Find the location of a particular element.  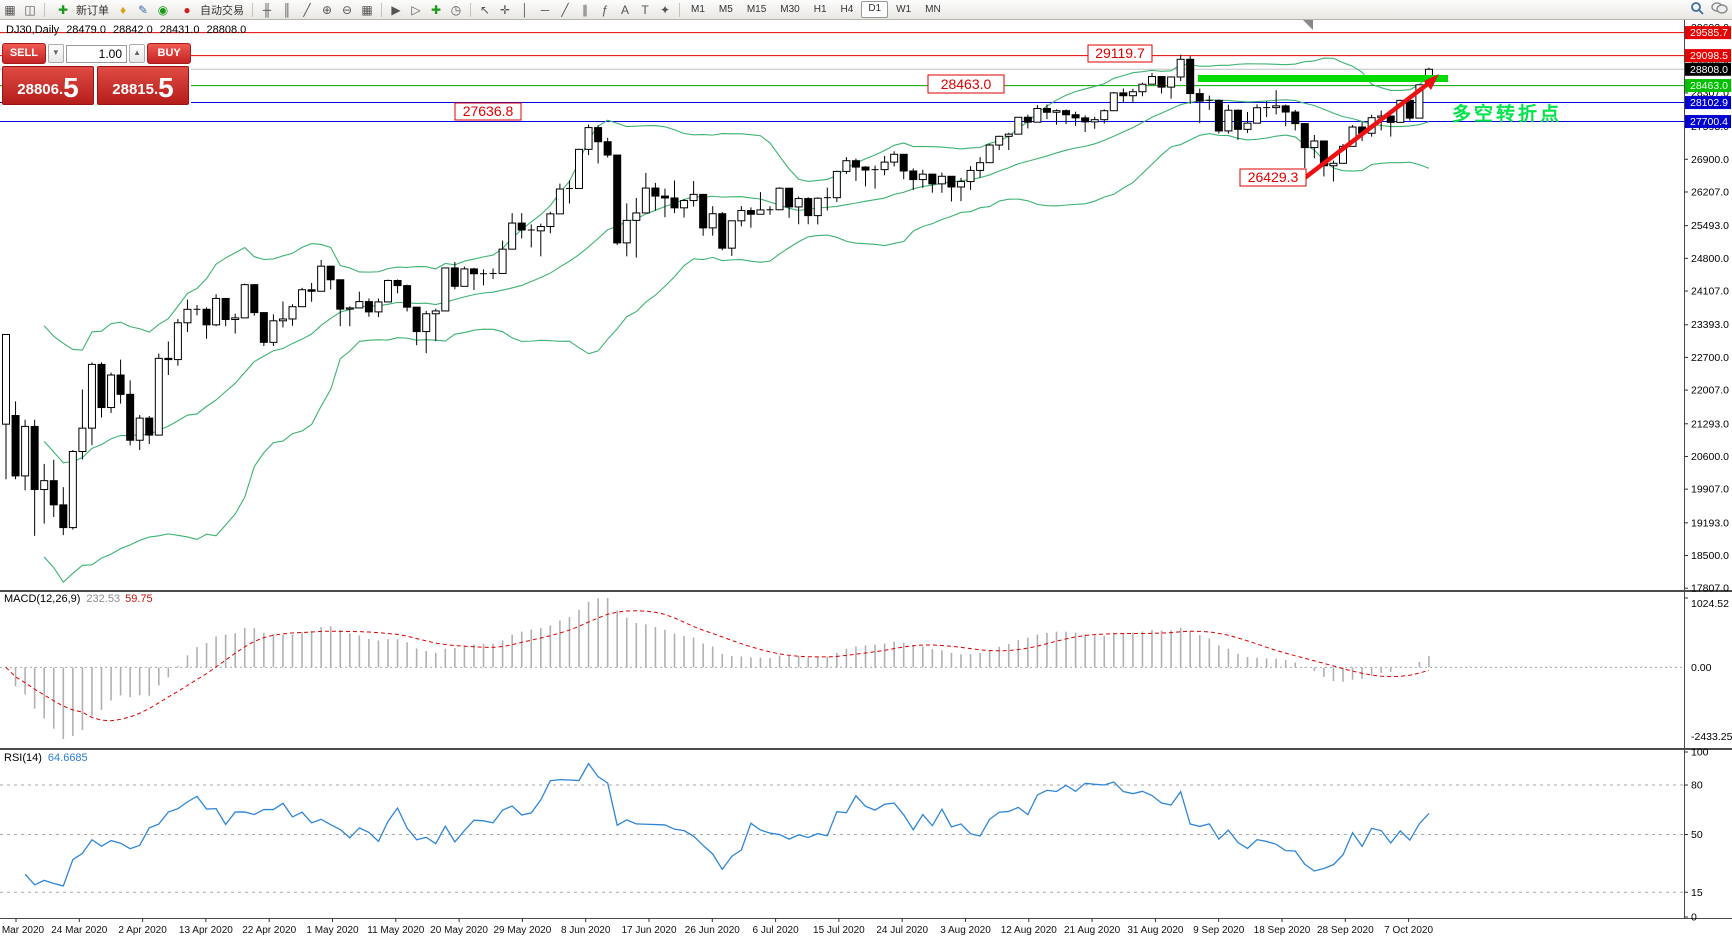

crosshair-icon: ✛ is located at coordinates (505, 9).